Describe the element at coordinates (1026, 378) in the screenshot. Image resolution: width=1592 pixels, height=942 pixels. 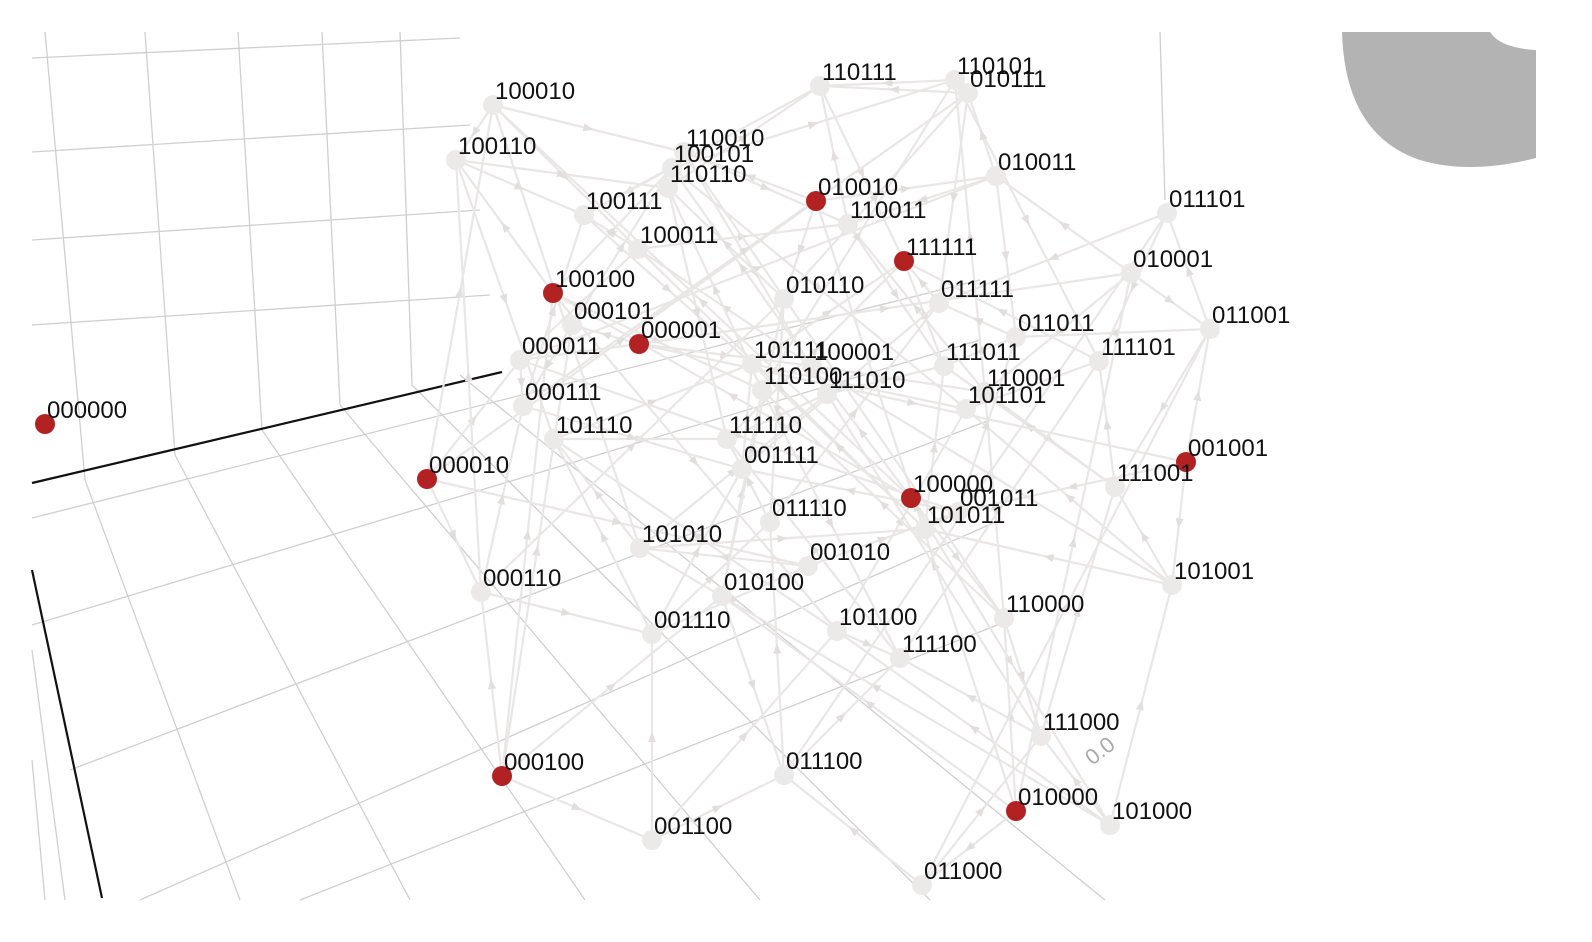
I see `node-label-110001: 110001` at that location.